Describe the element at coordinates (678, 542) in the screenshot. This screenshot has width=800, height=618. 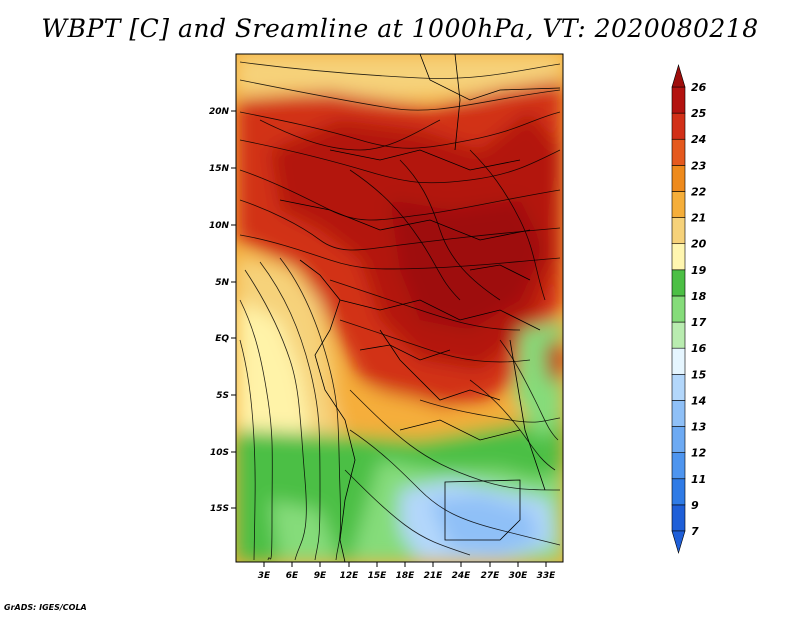
I see `colorbar-bottom-arrow` at that location.